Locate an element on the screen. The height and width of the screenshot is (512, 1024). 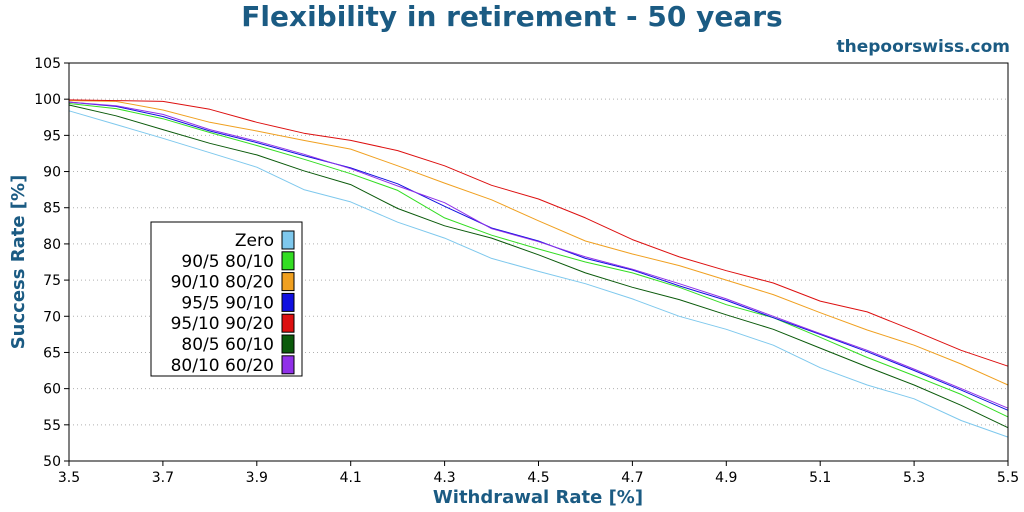
chart-title: Flexibility in retirement - 50 years is located at coordinates (511, 16).